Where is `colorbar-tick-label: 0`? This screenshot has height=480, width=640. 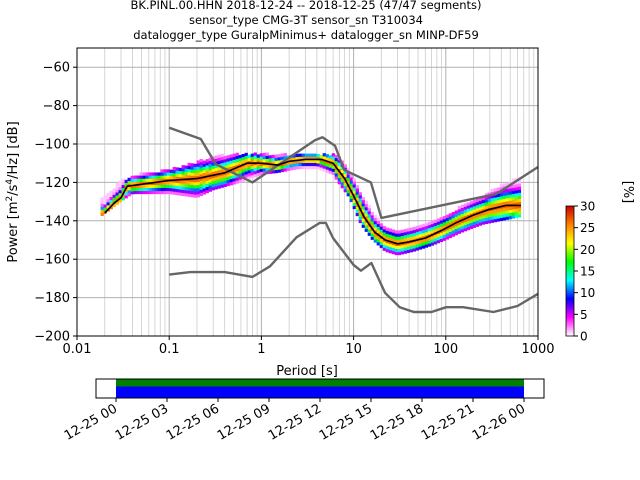 colorbar-tick-label: 0 is located at coordinates (584, 337).